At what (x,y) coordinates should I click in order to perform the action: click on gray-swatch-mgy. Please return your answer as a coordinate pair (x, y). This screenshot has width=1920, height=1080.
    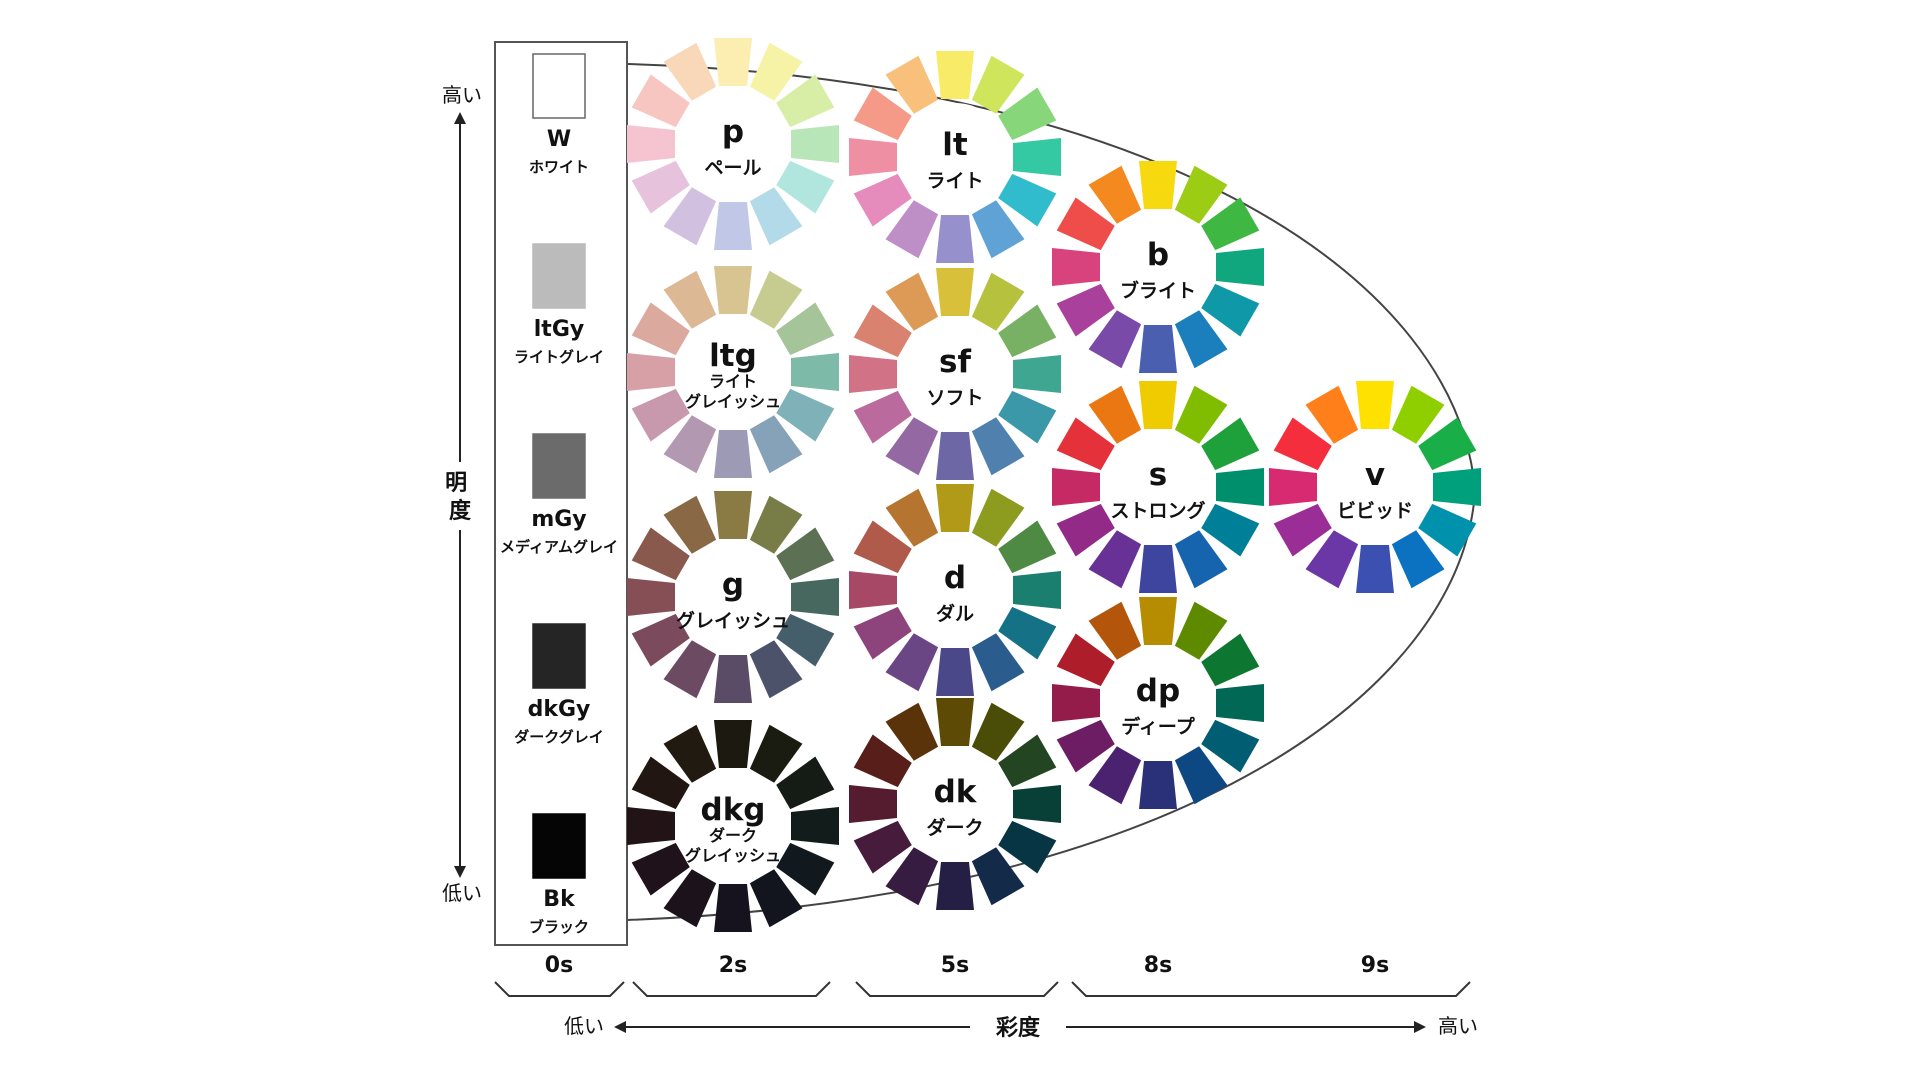
    Looking at the image, I should click on (559, 466).